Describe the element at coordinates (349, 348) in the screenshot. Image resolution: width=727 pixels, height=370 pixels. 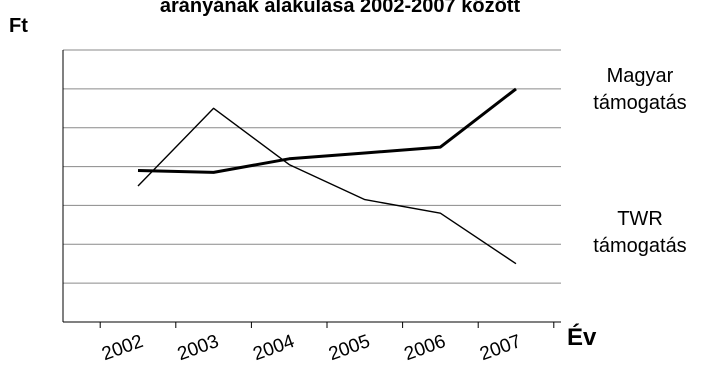
I see `x-tick-label: 2005` at that location.